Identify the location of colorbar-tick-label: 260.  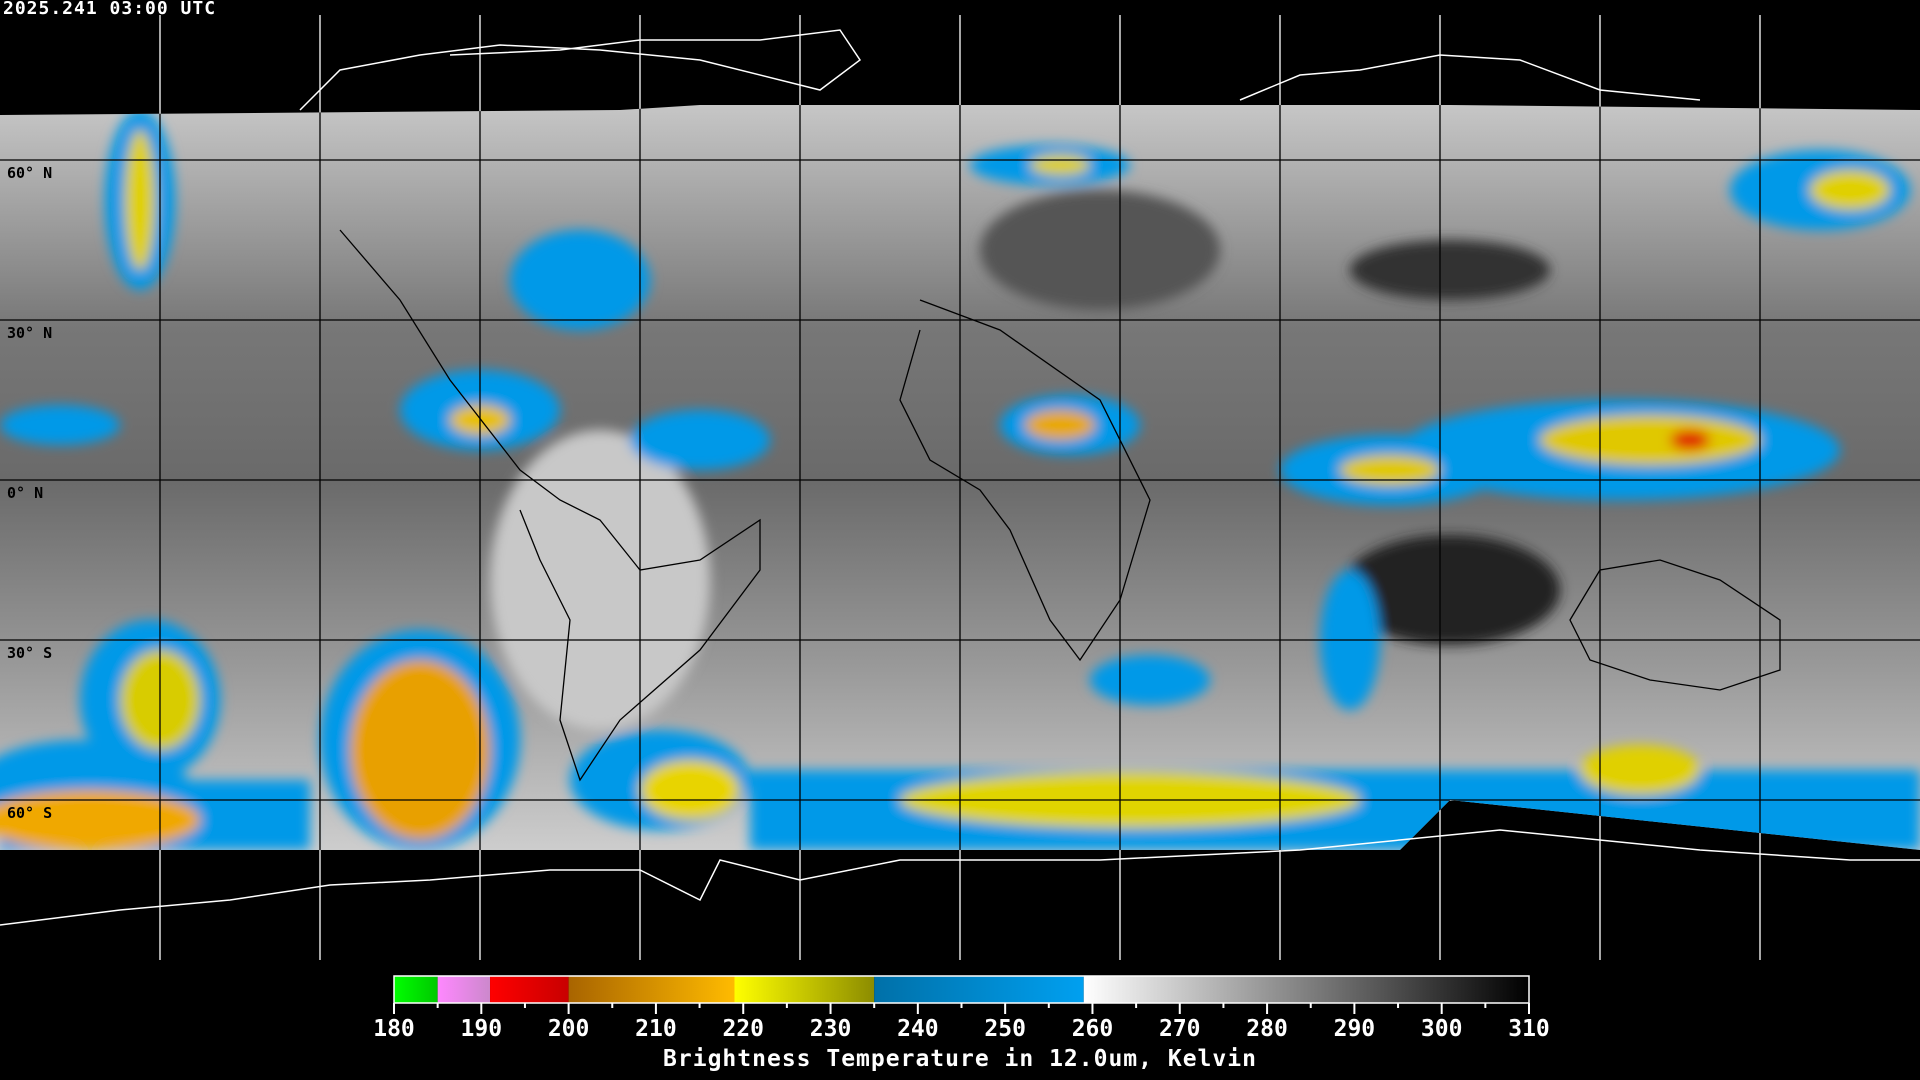
(1093, 1029).